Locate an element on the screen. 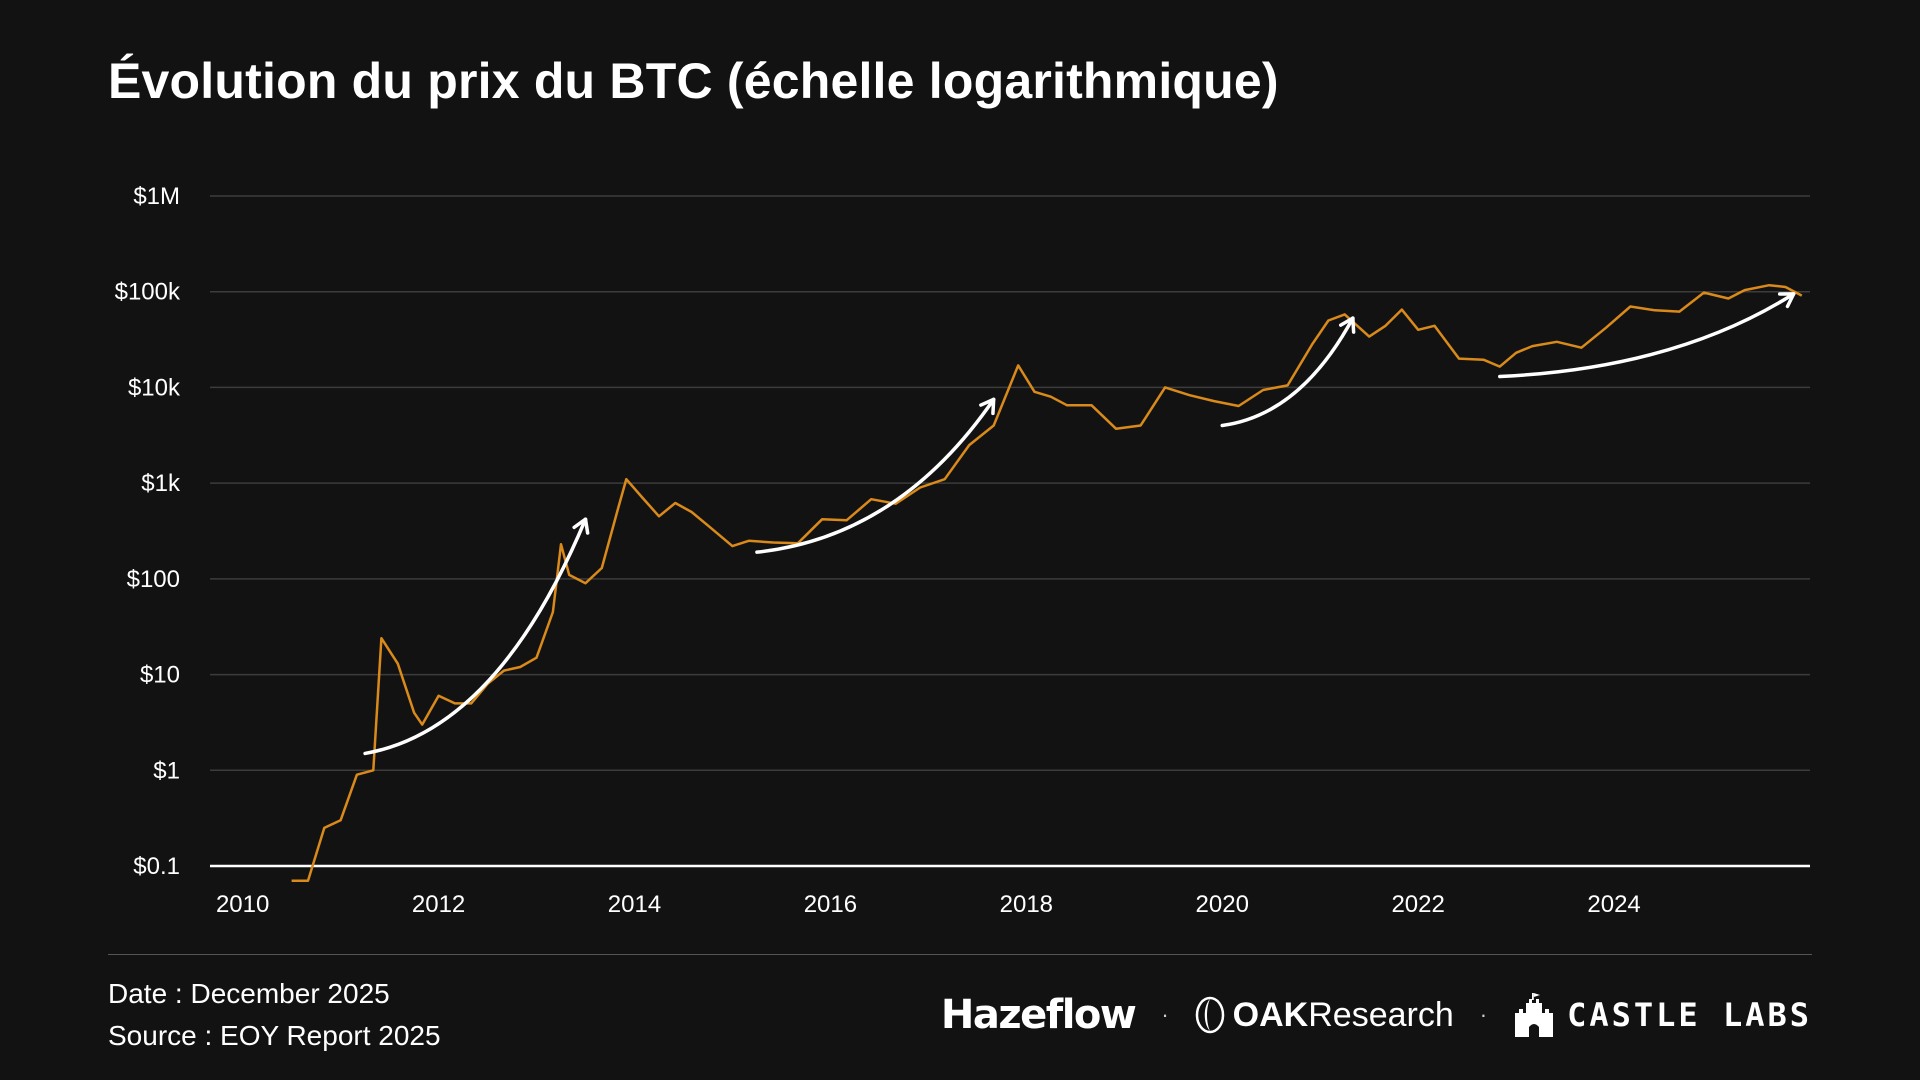  footer-divider is located at coordinates (960, 954).